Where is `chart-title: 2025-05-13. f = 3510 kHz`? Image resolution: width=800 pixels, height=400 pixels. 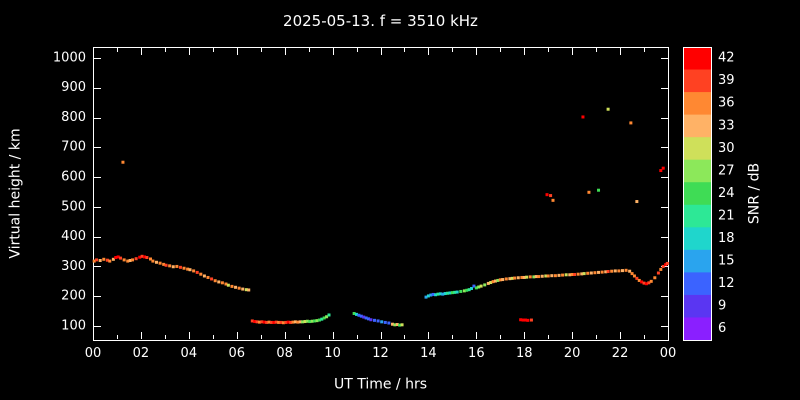
chart-title: 2025-05-13. f = 3510 kHz is located at coordinates (380, 21).